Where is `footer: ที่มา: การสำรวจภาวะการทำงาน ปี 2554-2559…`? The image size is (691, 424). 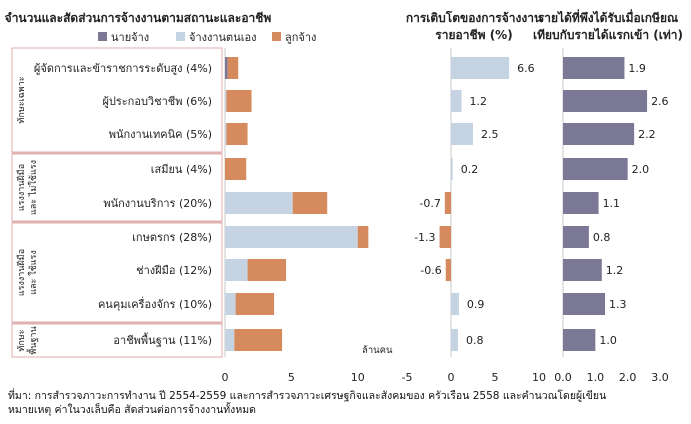 footer: ที่มา: การสำรวจภาวะการทำงาน ปี 2554-2559… is located at coordinates (348, 403).